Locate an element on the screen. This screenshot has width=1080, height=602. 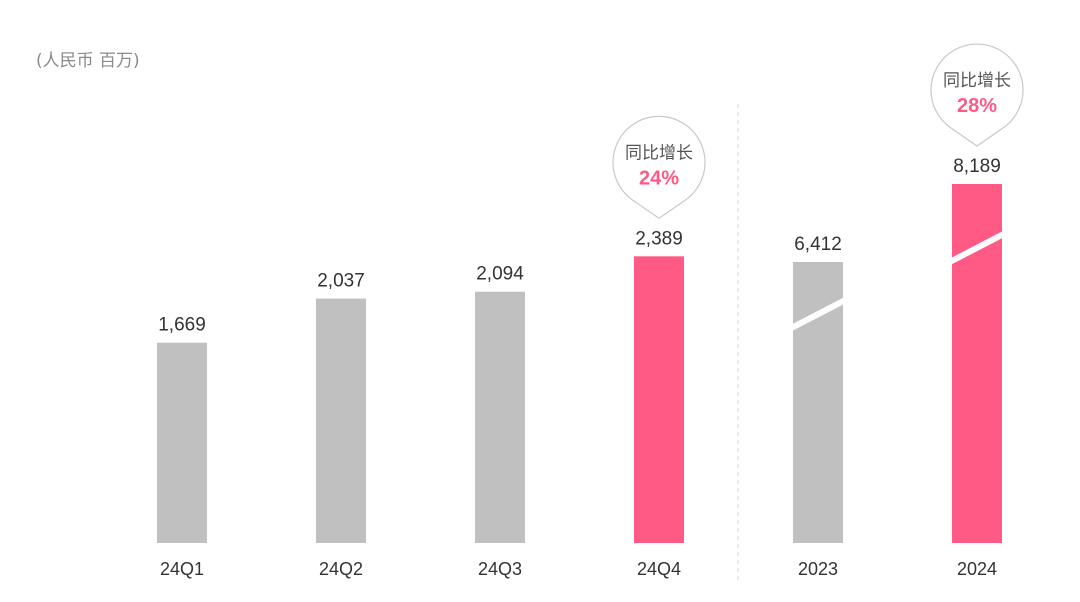
yoy-value: 24% is located at coordinates (659, 178).